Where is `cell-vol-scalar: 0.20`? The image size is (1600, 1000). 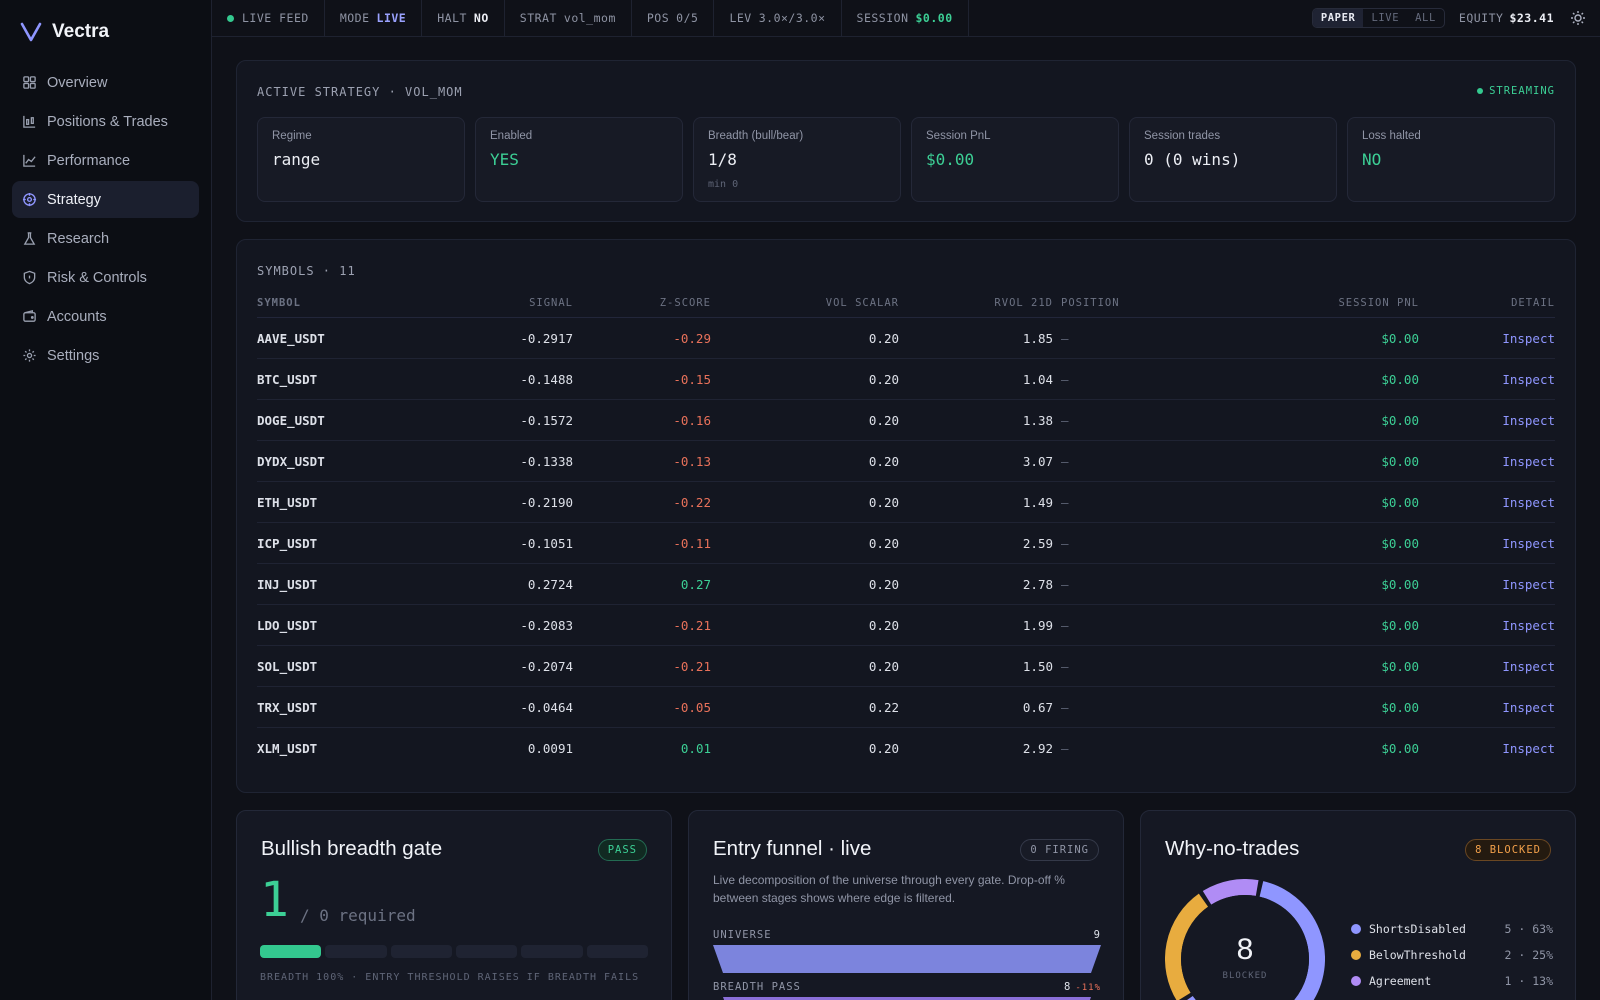
cell-vol-scalar: 0.20 is located at coordinates (883, 461).